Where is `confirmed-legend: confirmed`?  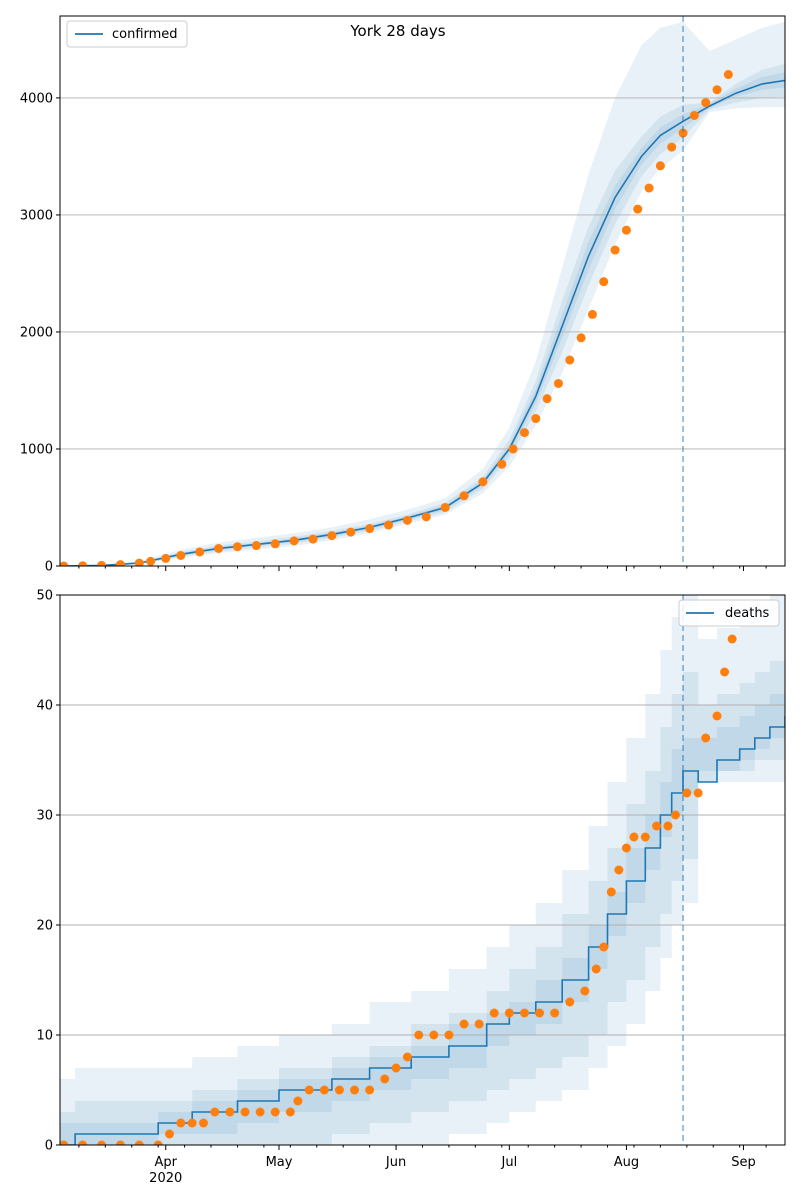 confirmed-legend: confirmed is located at coordinates (127, 34).